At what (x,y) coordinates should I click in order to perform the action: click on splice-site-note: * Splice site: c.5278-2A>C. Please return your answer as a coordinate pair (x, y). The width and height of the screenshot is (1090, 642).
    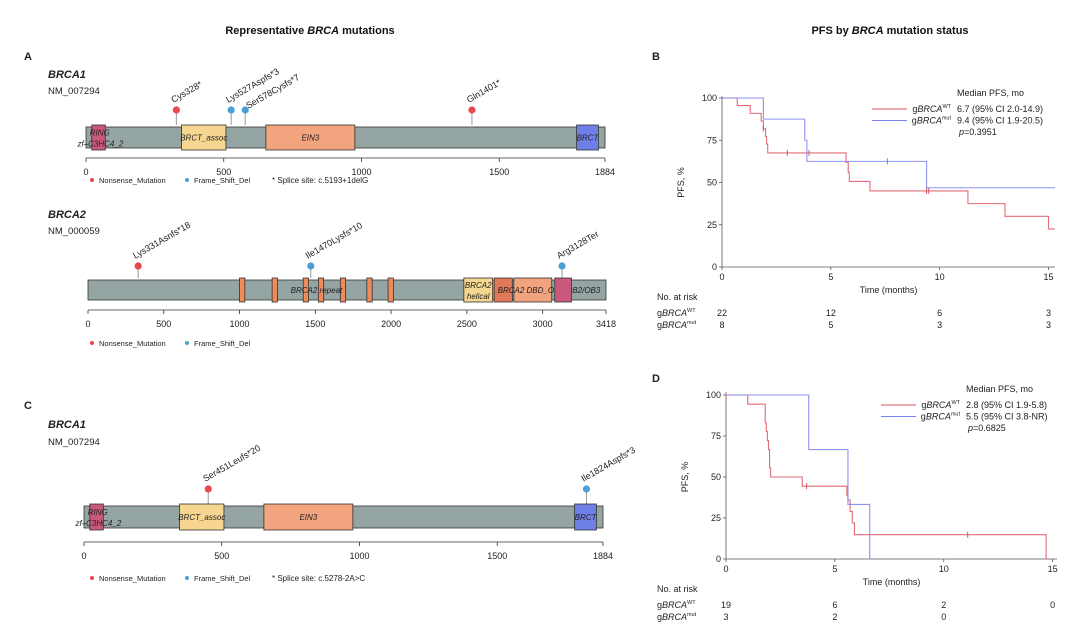
    Looking at the image, I should click on (318, 578).